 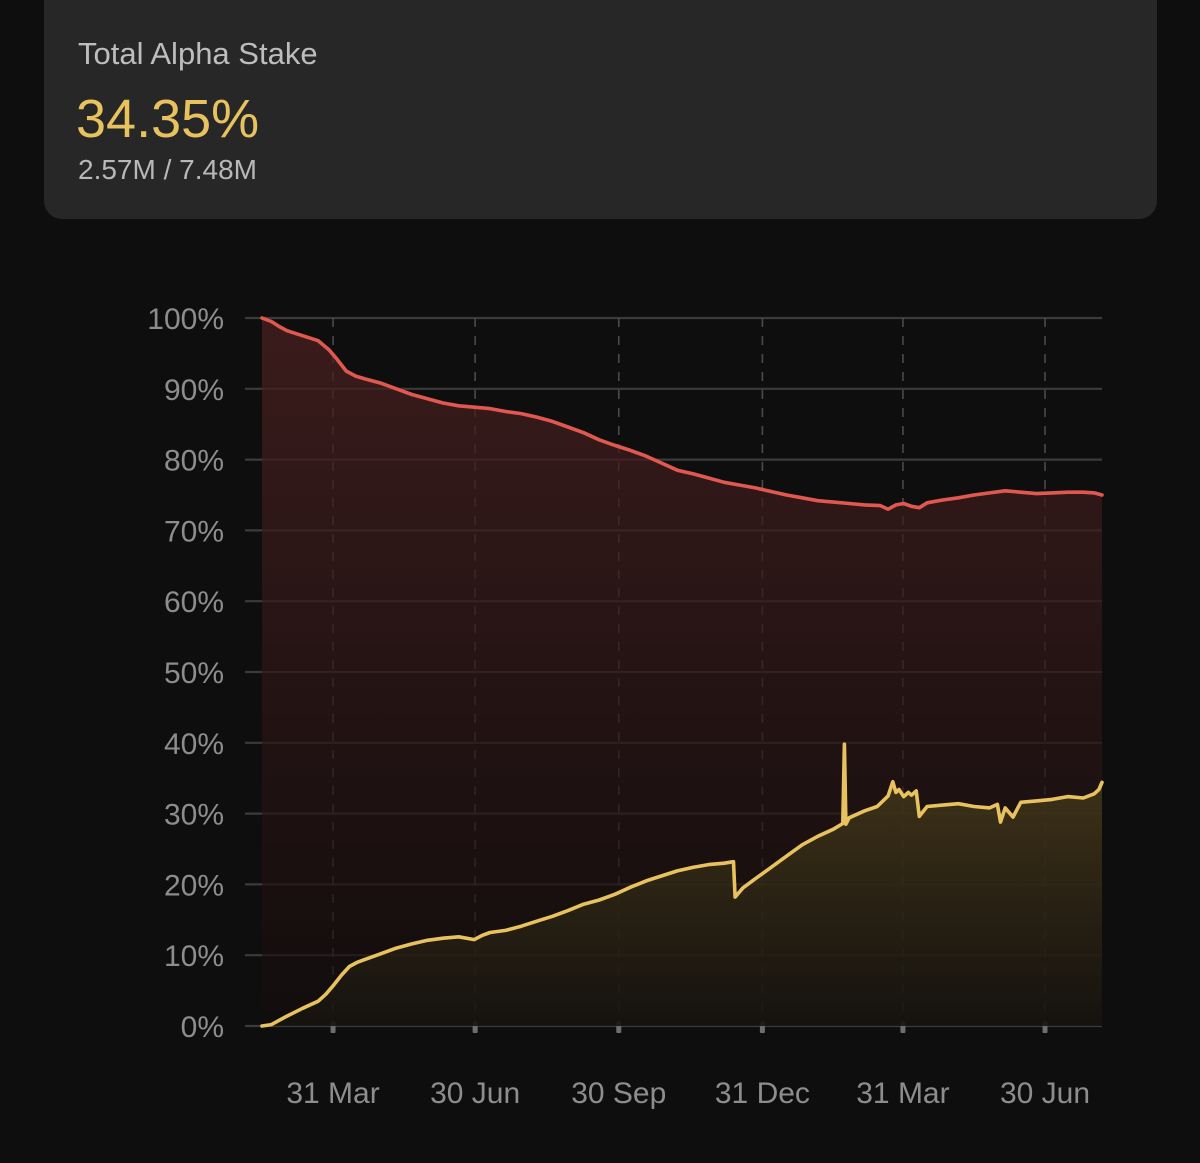 I want to click on x-tick-label: 30 Sep, so click(x=618, y=1093).